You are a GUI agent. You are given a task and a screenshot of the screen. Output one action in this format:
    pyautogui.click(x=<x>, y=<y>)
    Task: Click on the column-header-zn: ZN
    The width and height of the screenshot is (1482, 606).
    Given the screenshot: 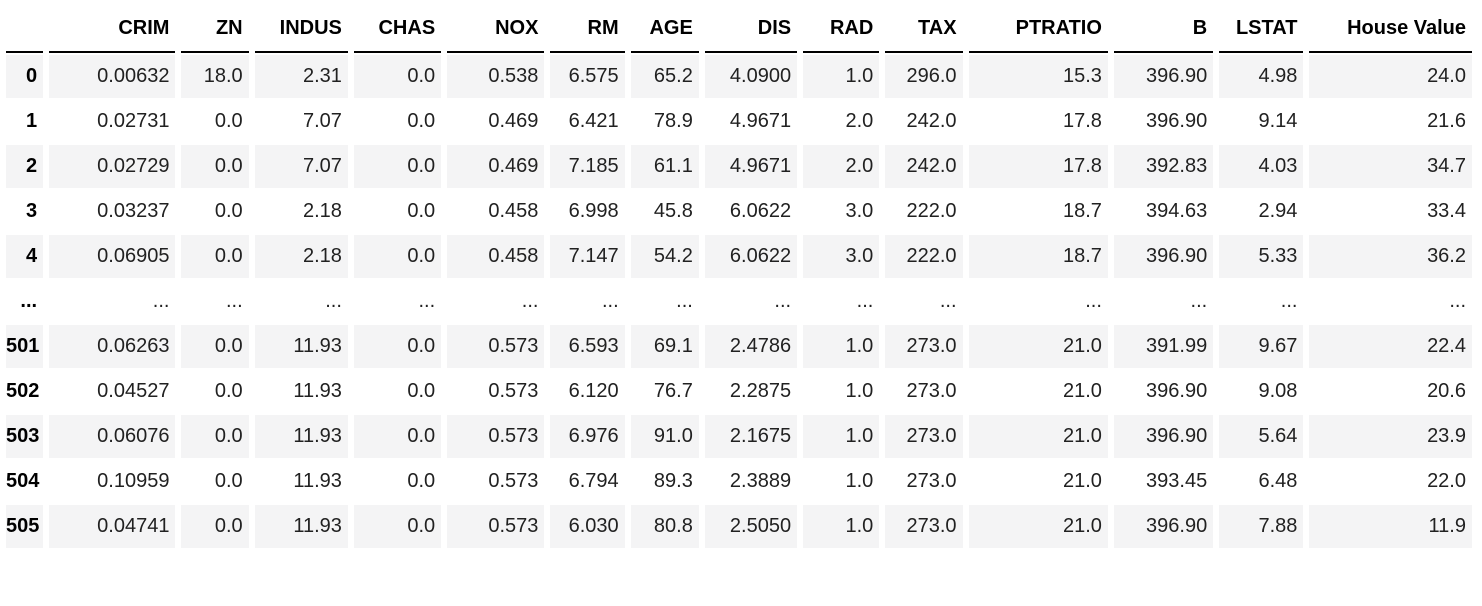 What is the action you would take?
    pyautogui.click(x=215, y=28)
    